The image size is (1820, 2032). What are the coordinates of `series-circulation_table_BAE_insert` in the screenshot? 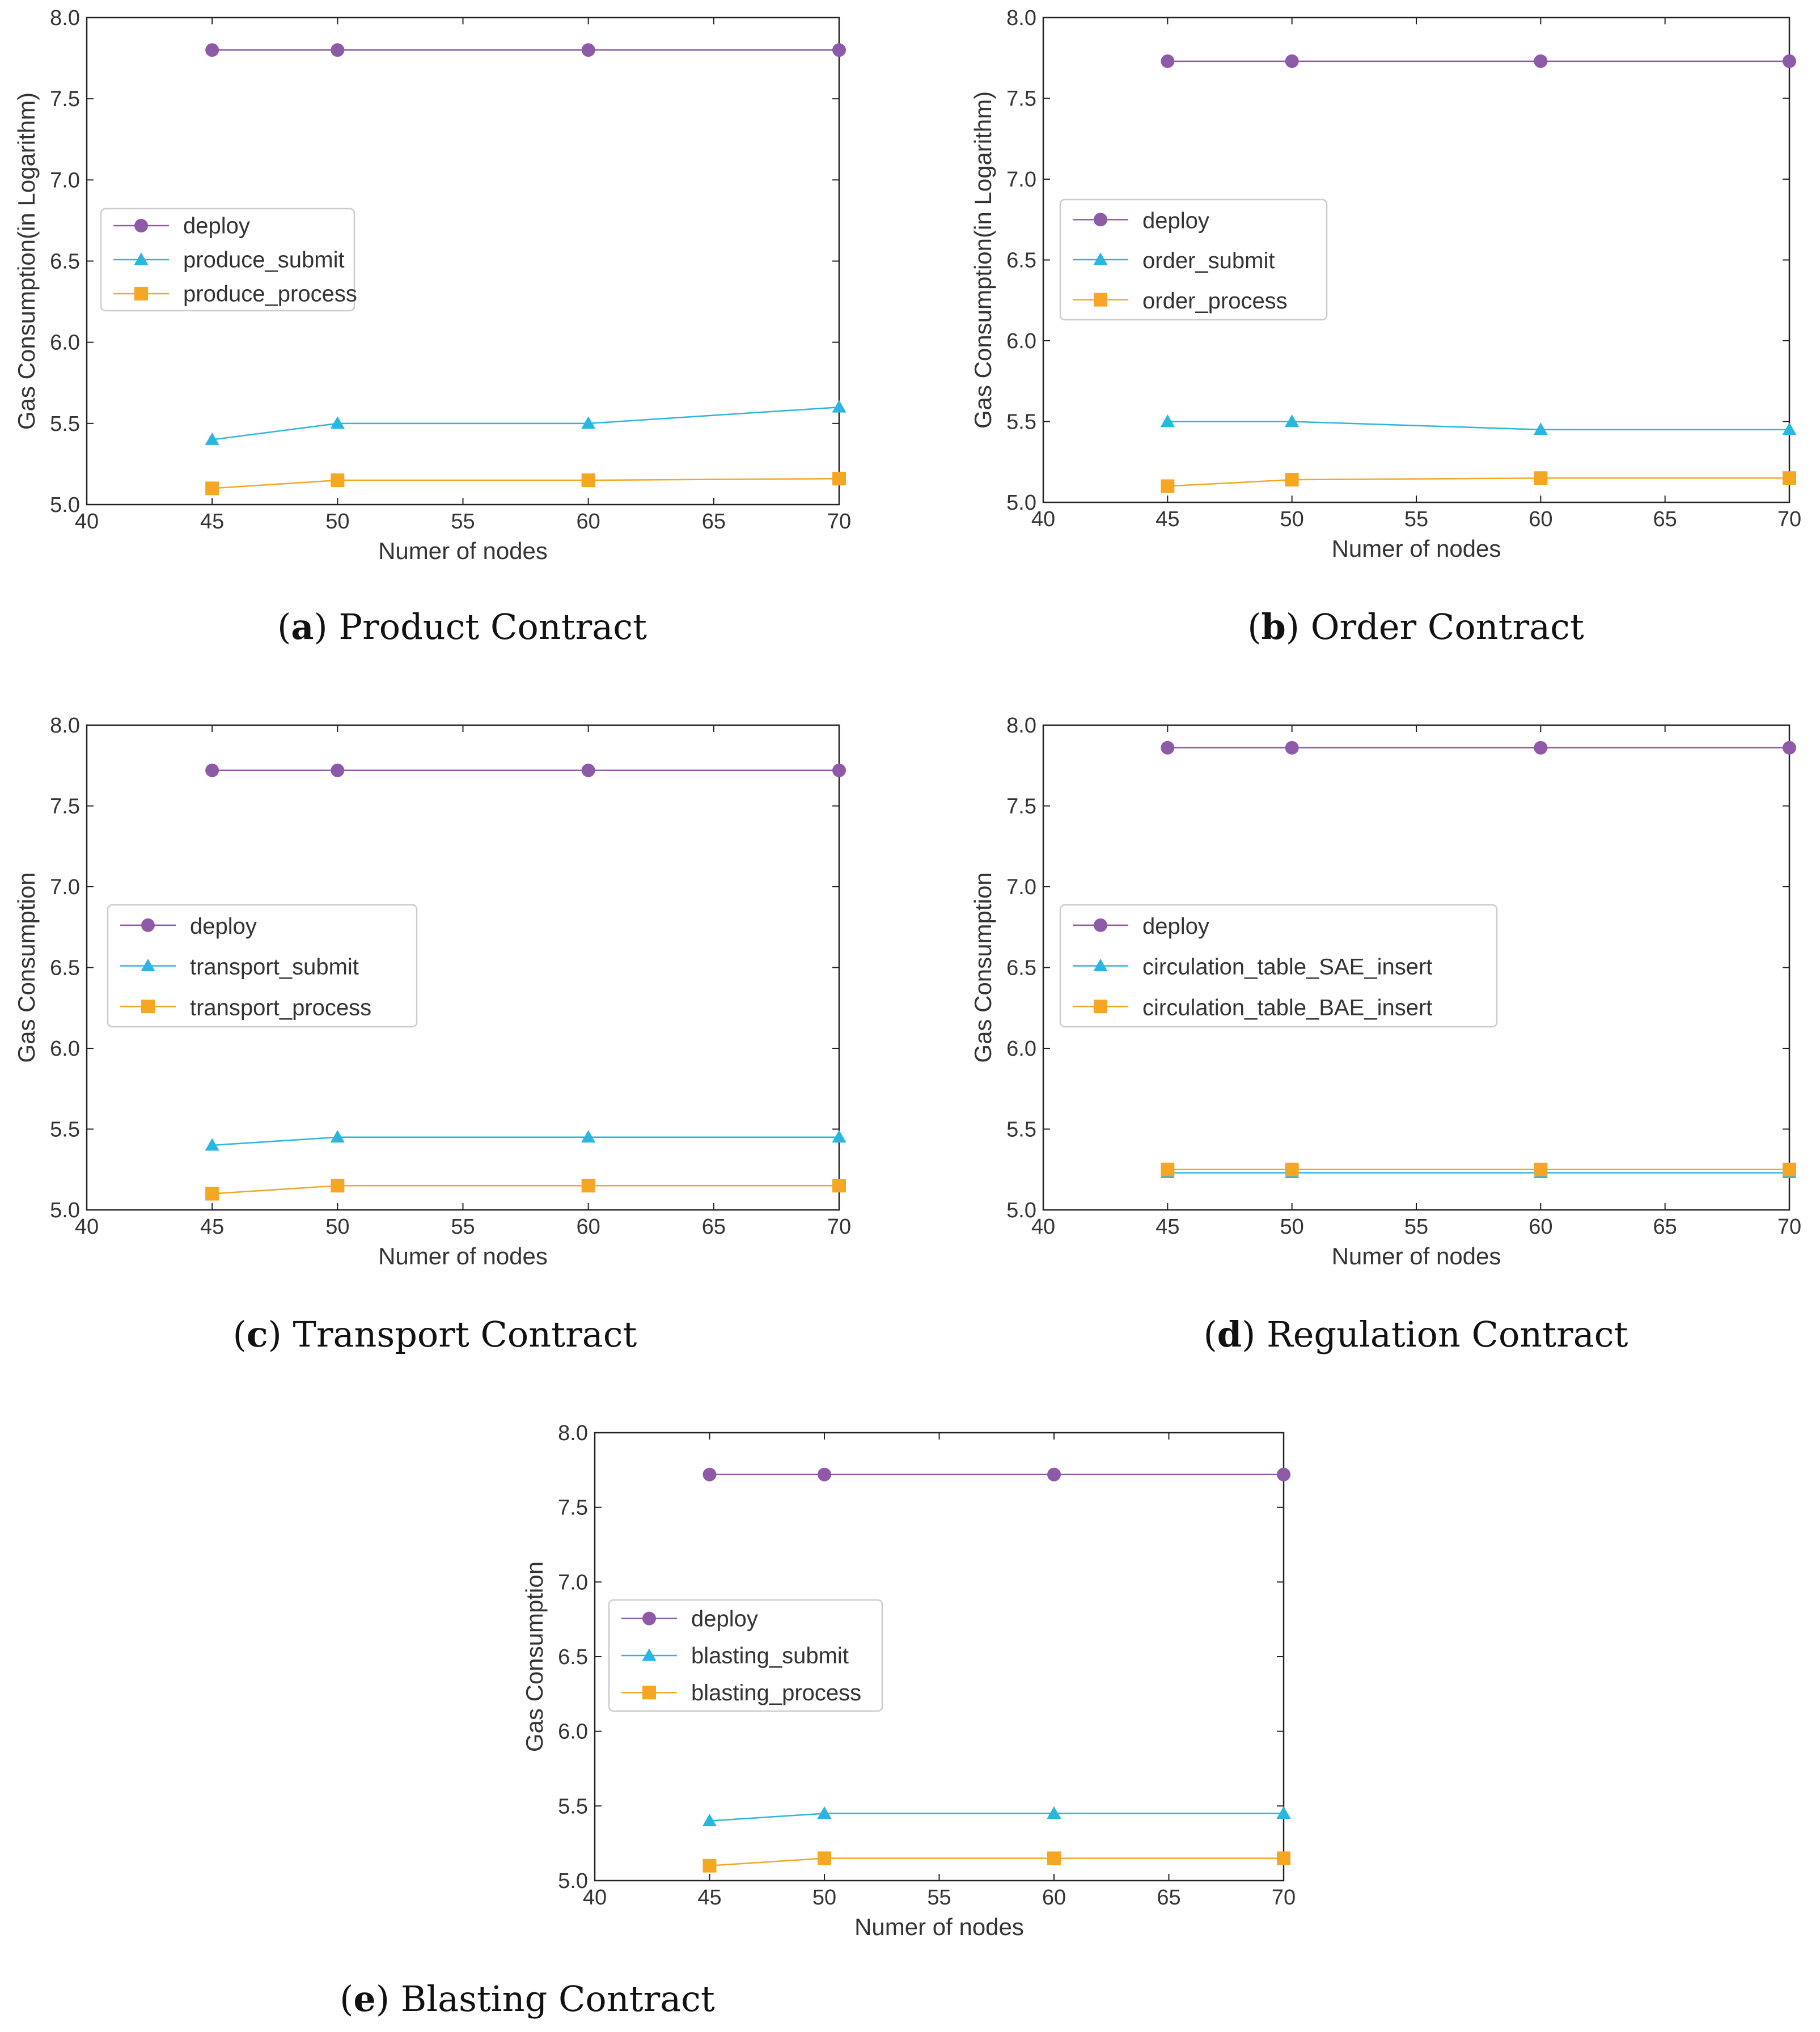 It's located at (1478, 1169).